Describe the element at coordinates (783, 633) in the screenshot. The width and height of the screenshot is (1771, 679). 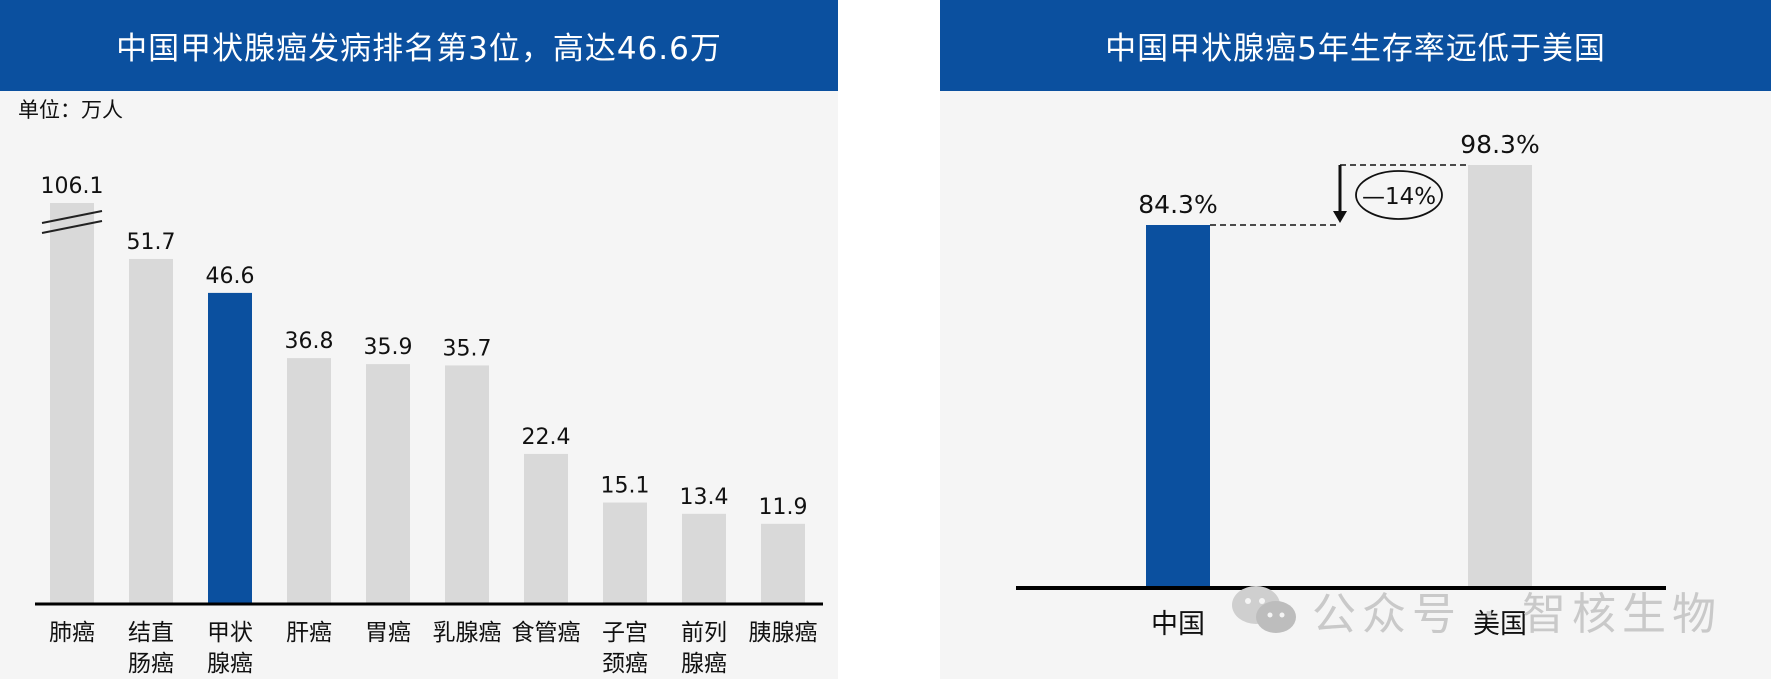
I see `category-label-10: 胰腺癌` at that location.